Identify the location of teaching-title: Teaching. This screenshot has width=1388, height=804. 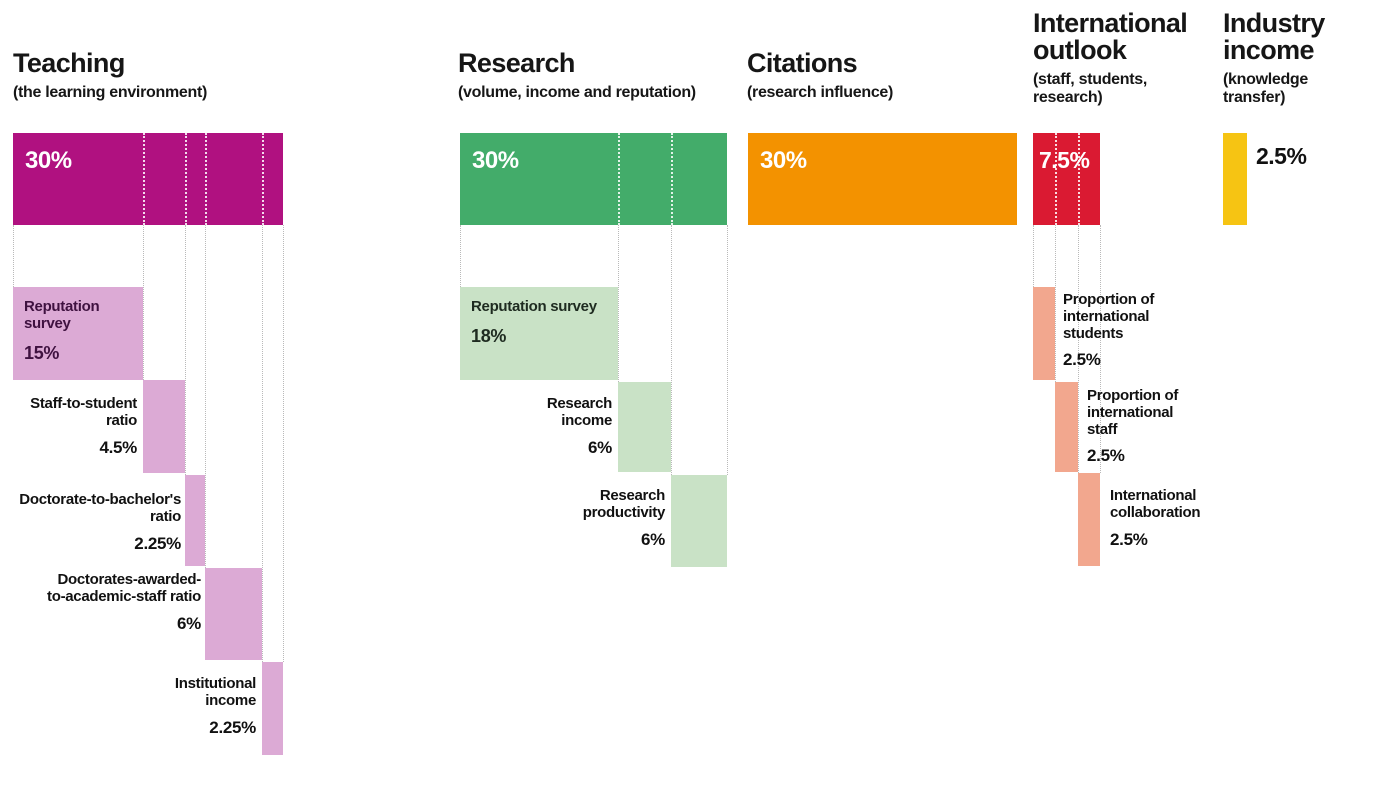
(69, 63).